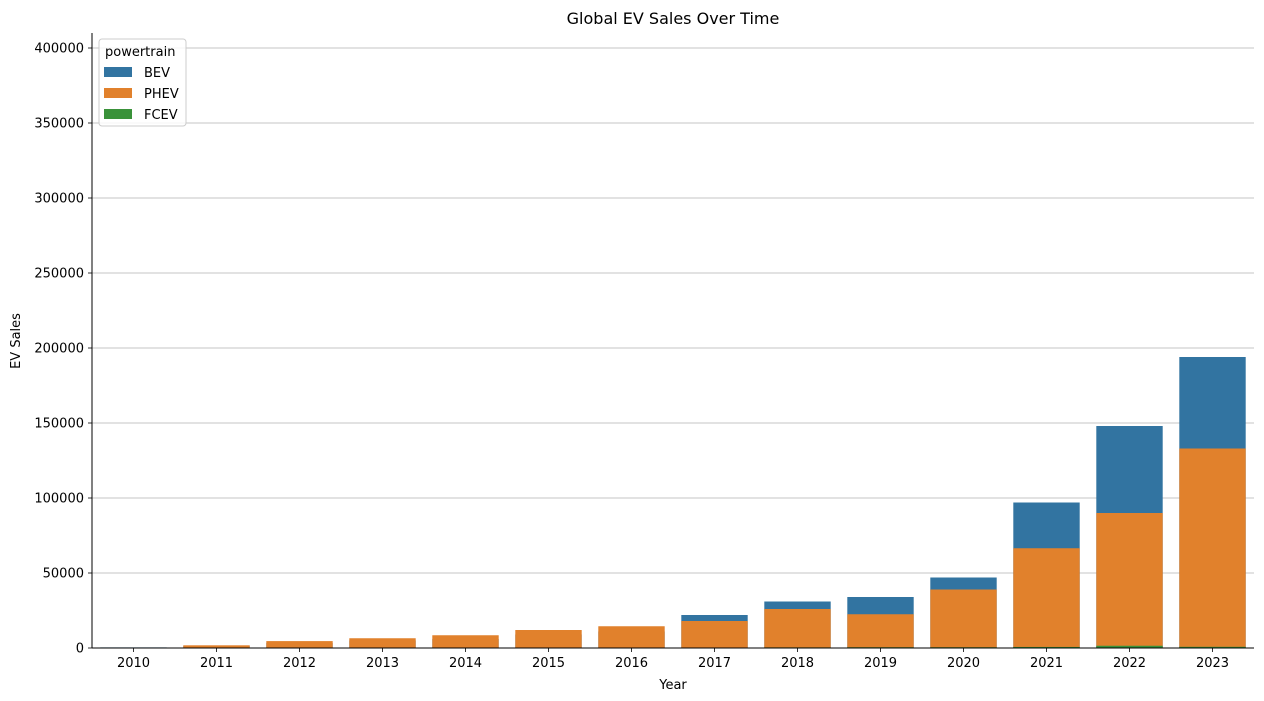  Describe the element at coordinates (382, 643) in the screenshot. I see `bar-phev-2013` at that location.